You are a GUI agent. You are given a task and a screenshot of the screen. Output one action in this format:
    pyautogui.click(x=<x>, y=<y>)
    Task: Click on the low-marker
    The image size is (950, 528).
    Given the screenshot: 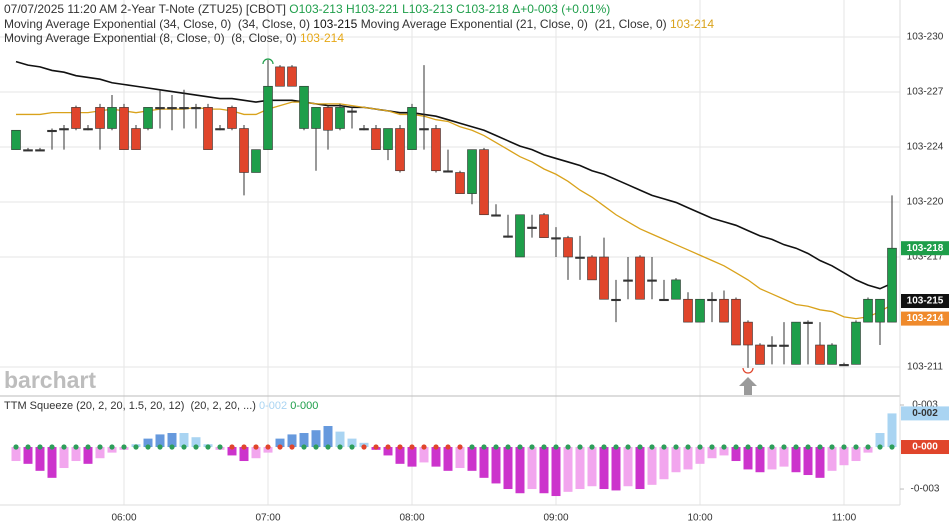 What is the action you would take?
    pyautogui.click(x=748, y=370)
    